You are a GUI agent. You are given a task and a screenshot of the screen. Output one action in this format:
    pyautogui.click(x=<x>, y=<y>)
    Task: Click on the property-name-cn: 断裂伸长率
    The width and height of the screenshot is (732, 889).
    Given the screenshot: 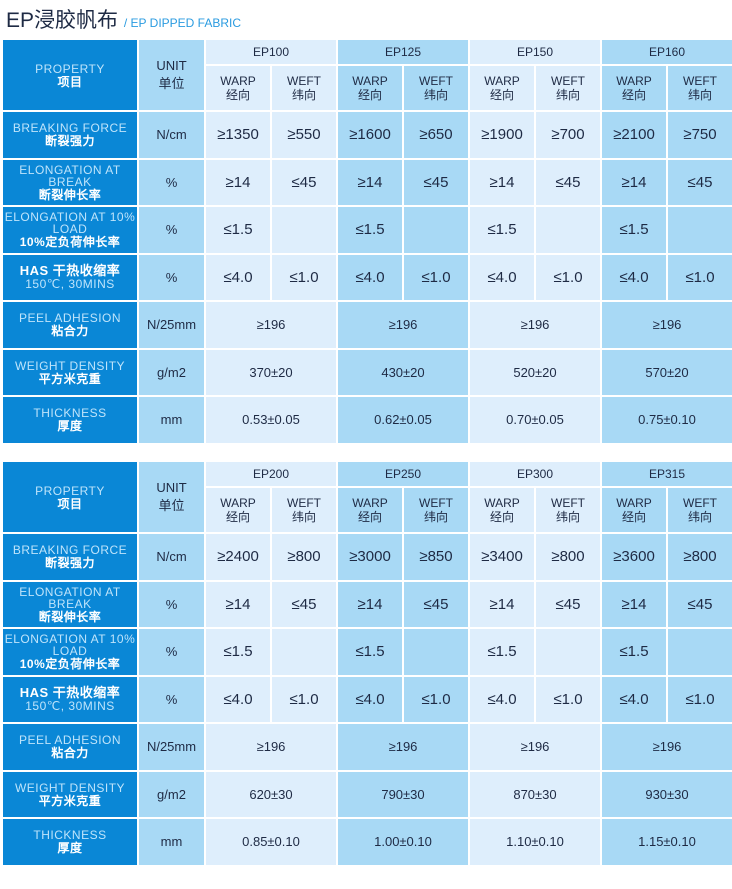 What is the action you would take?
    pyautogui.click(x=70, y=194)
    